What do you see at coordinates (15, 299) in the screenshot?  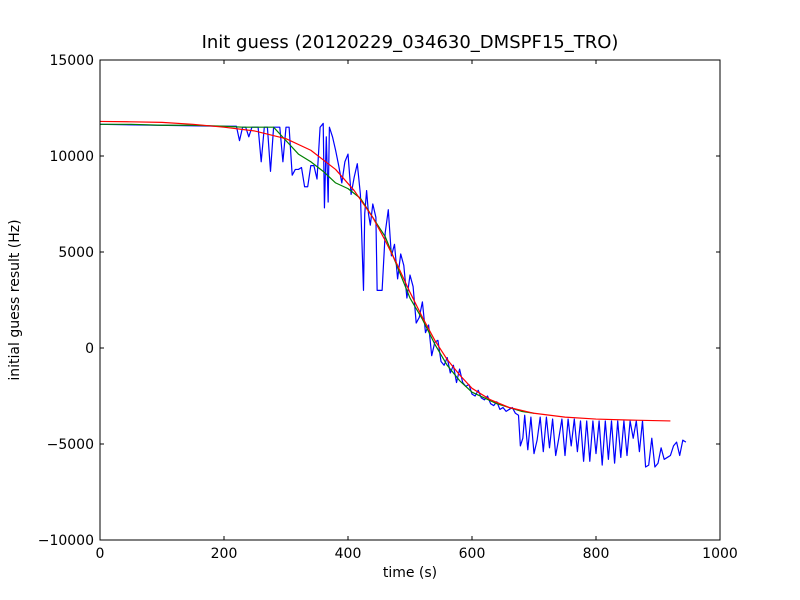 I see `y-axis-label: initial guess result (Hz)` at bounding box center [15, 299].